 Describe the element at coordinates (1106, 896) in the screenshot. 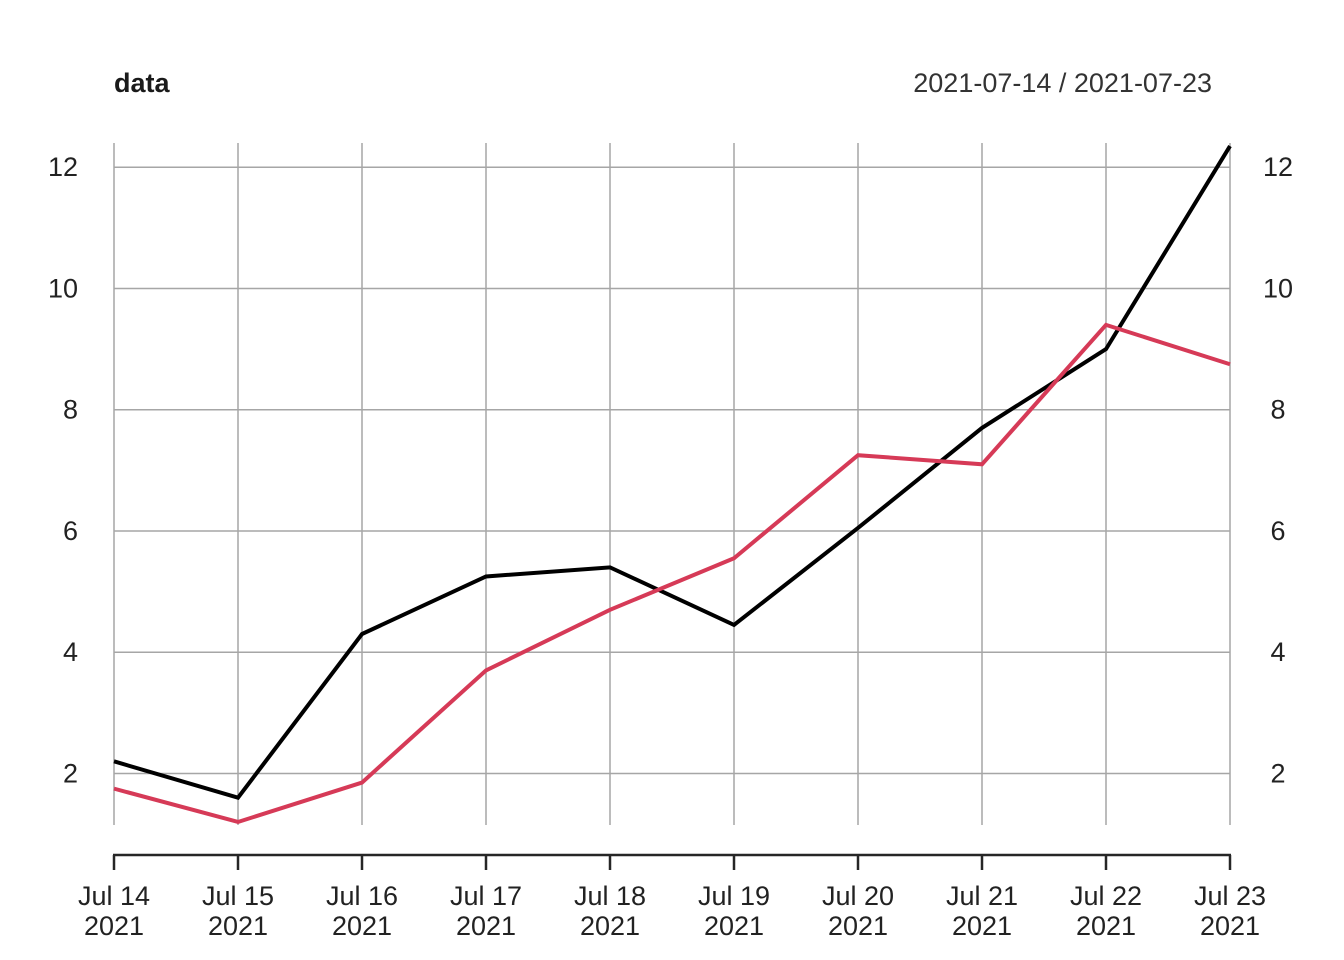

I see `x-tick-label: Jul 22` at that location.